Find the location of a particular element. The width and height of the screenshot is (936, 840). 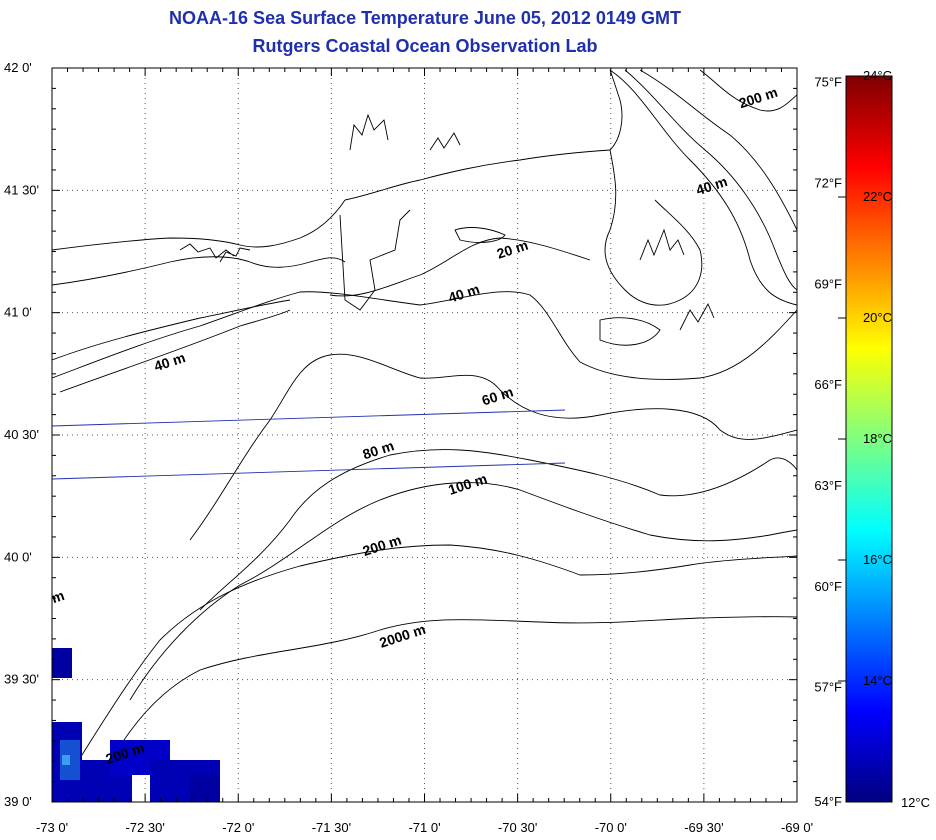

lat-tick-label: 40 30' is located at coordinates (21, 434).